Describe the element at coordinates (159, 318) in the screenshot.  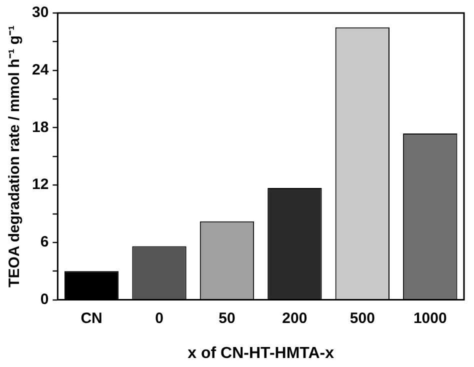
I see `x-tick-label: 0` at that location.